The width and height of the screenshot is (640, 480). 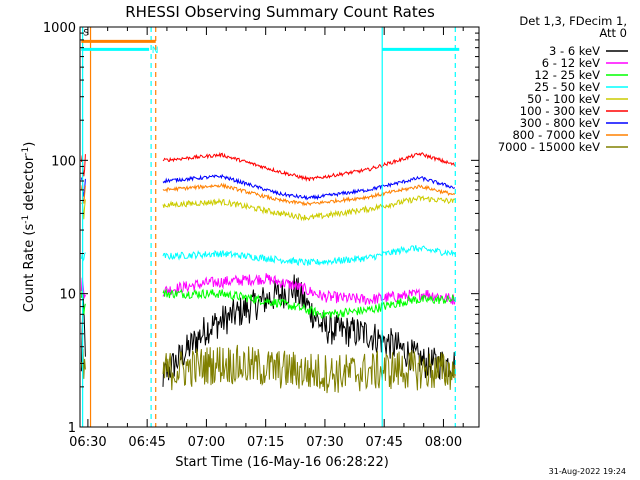 I want to click on legend-label-3-6-kev: 3 - 6 keV, so click(x=574, y=51).